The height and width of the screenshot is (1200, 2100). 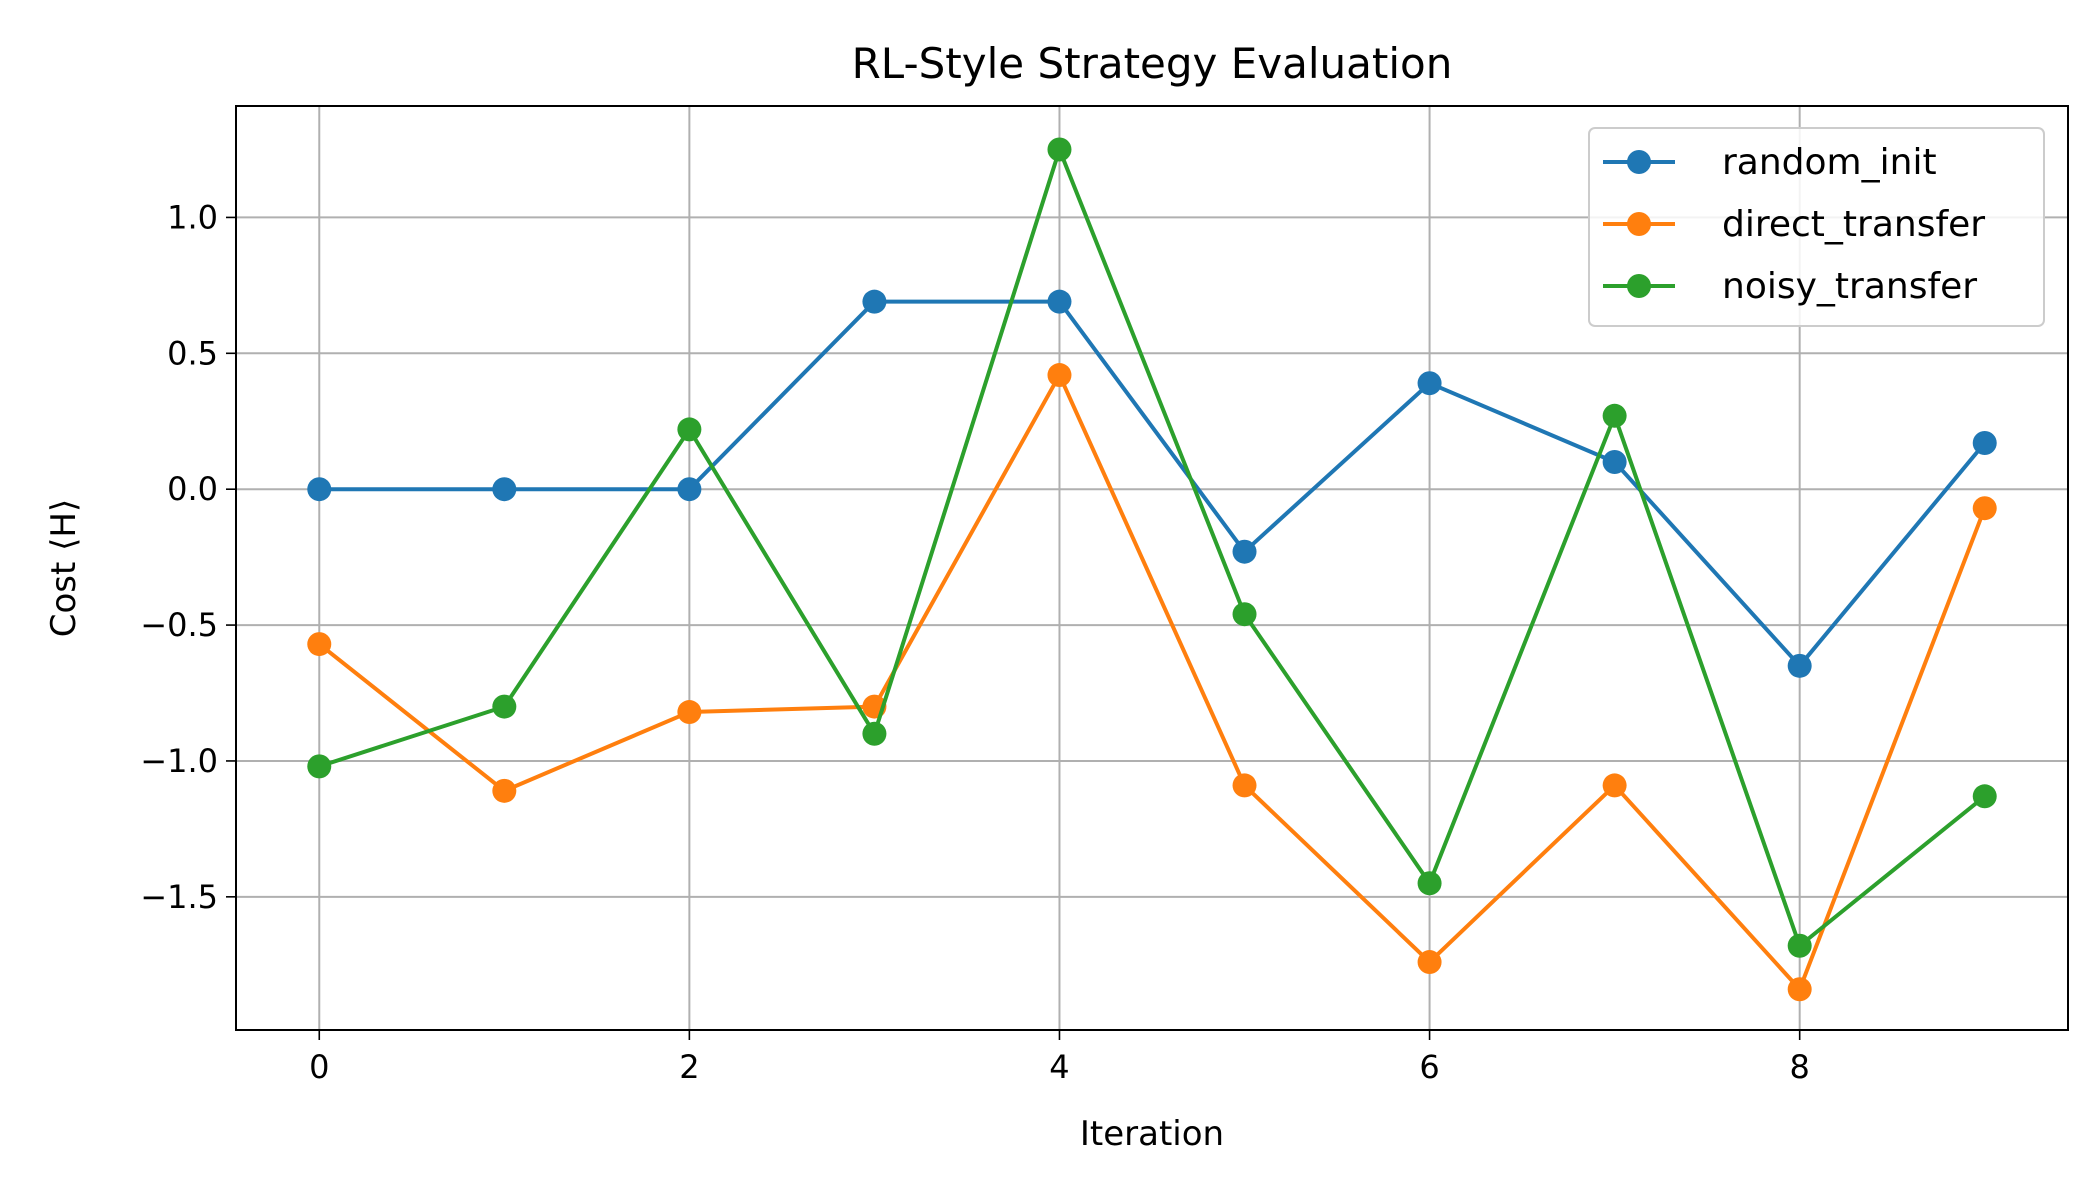 What do you see at coordinates (64, 568) in the screenshot?
I see `y-axis-label: Cost ⟨H⟩` at bounding box center [64, 568].